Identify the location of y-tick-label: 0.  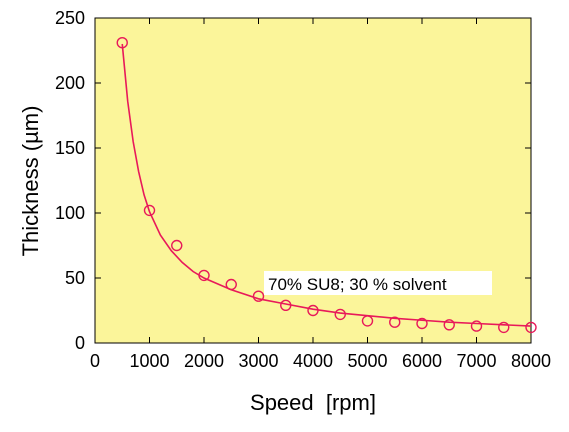
(80, 343).